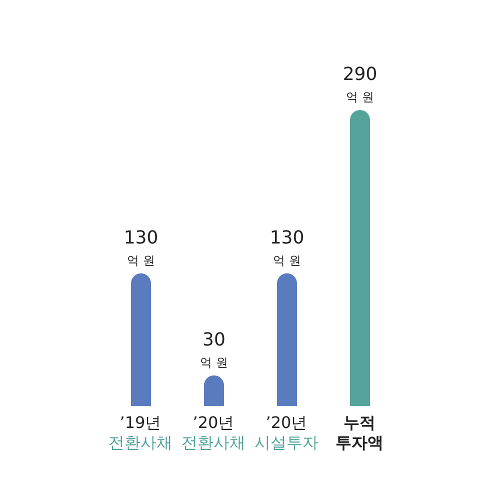 This screenshot has width=500, height=493. I want to click on x-tick-label: ’20년 전환사채, so click(214, 432).